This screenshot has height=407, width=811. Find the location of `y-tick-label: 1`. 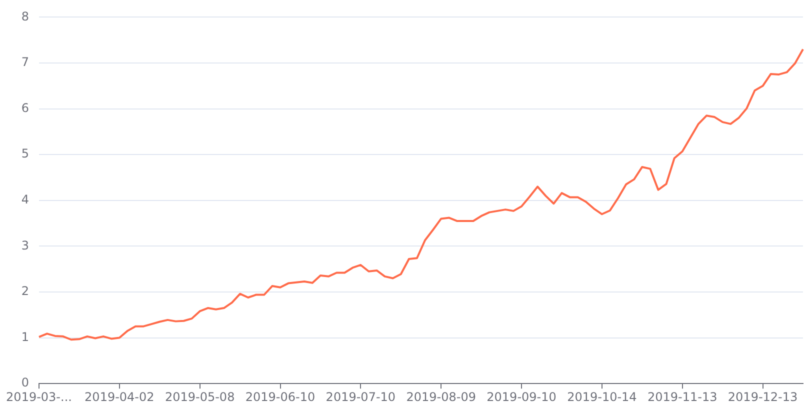

y-tick-label: 1 is located at coordinates (25, 337).